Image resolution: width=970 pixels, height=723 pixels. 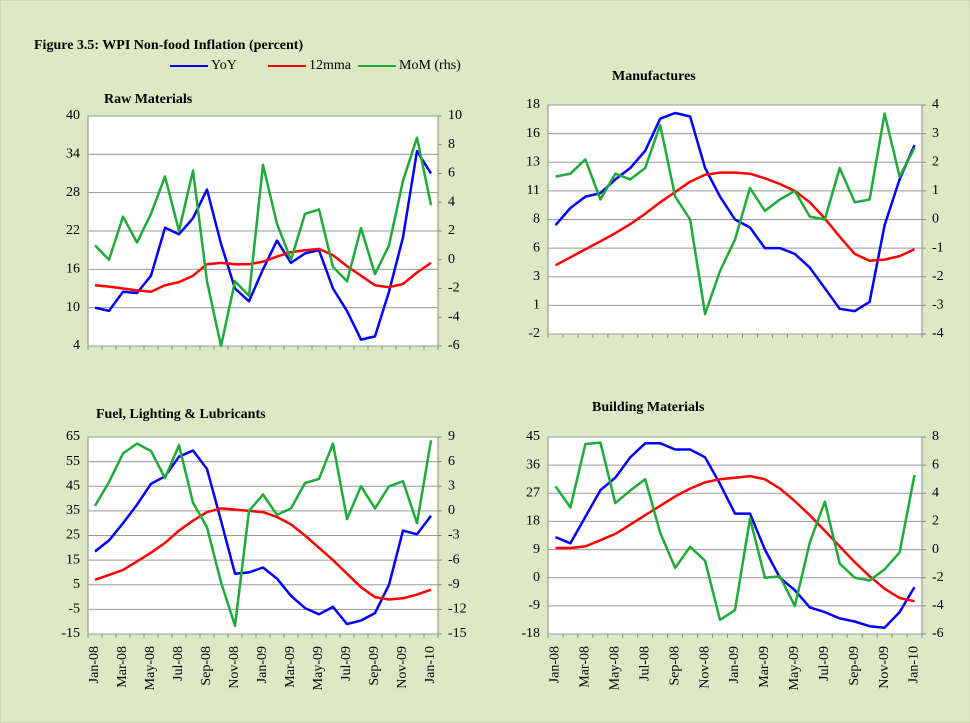 I want to click on x-tick-label: Jan-08, so click(x=94, y=664).